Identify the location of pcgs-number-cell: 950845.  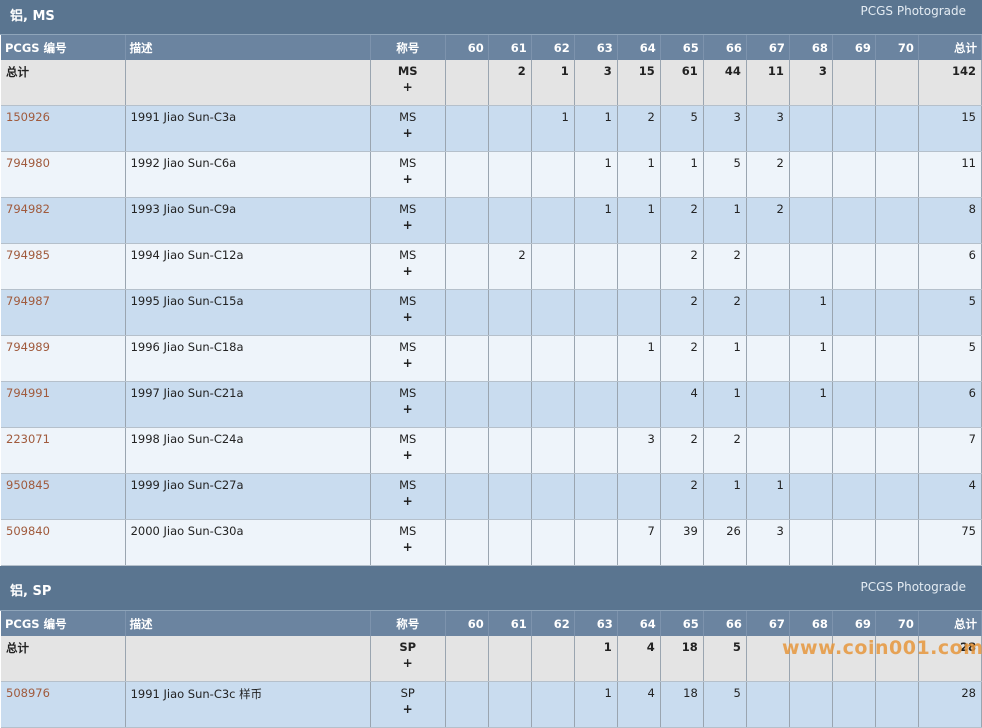
(63, 496).